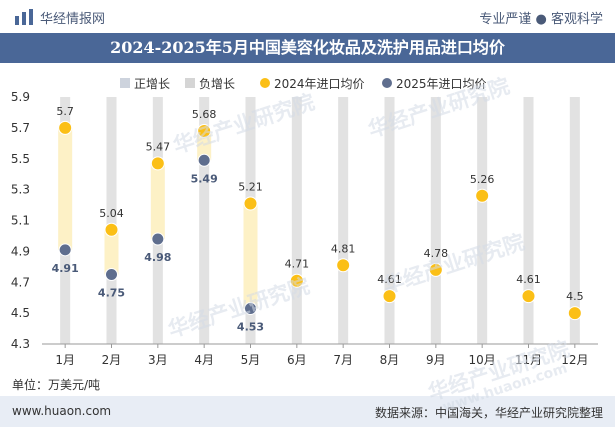 The image size is (615, 427). What do you see at coordinates (111, 293) in the screenshot?
I see `data-label-2025: 4.75` at bounding box center [111, 293].